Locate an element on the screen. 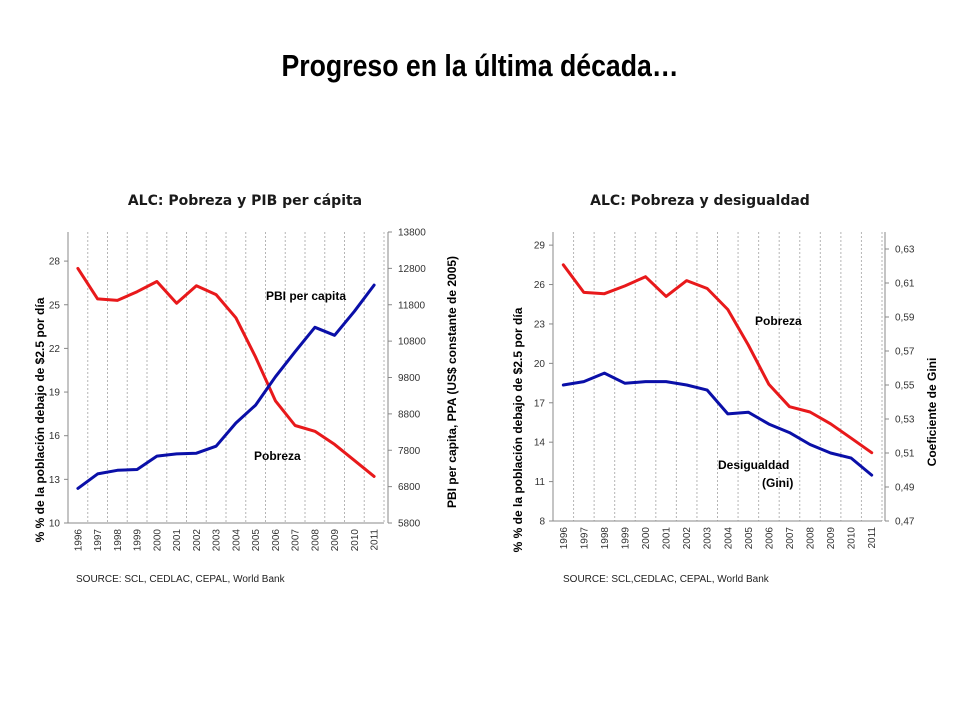 Image resolution: width=960 pixels, height=720 pixels. y-tick-label: 17 is located at coordinates (540, 403).